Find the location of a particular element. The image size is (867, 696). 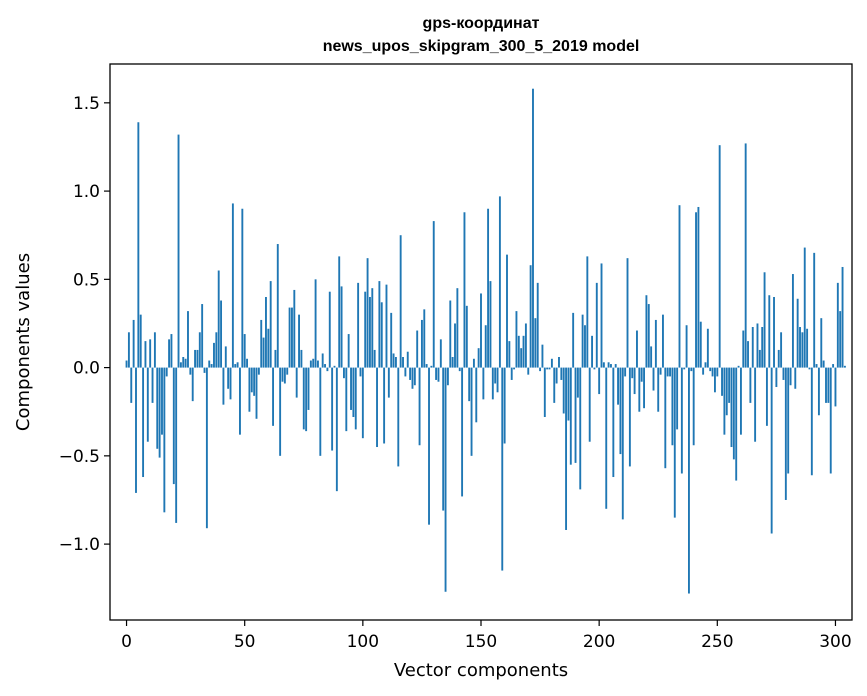

y-tick-label: 0.5 is located at coordinates (86, 280).